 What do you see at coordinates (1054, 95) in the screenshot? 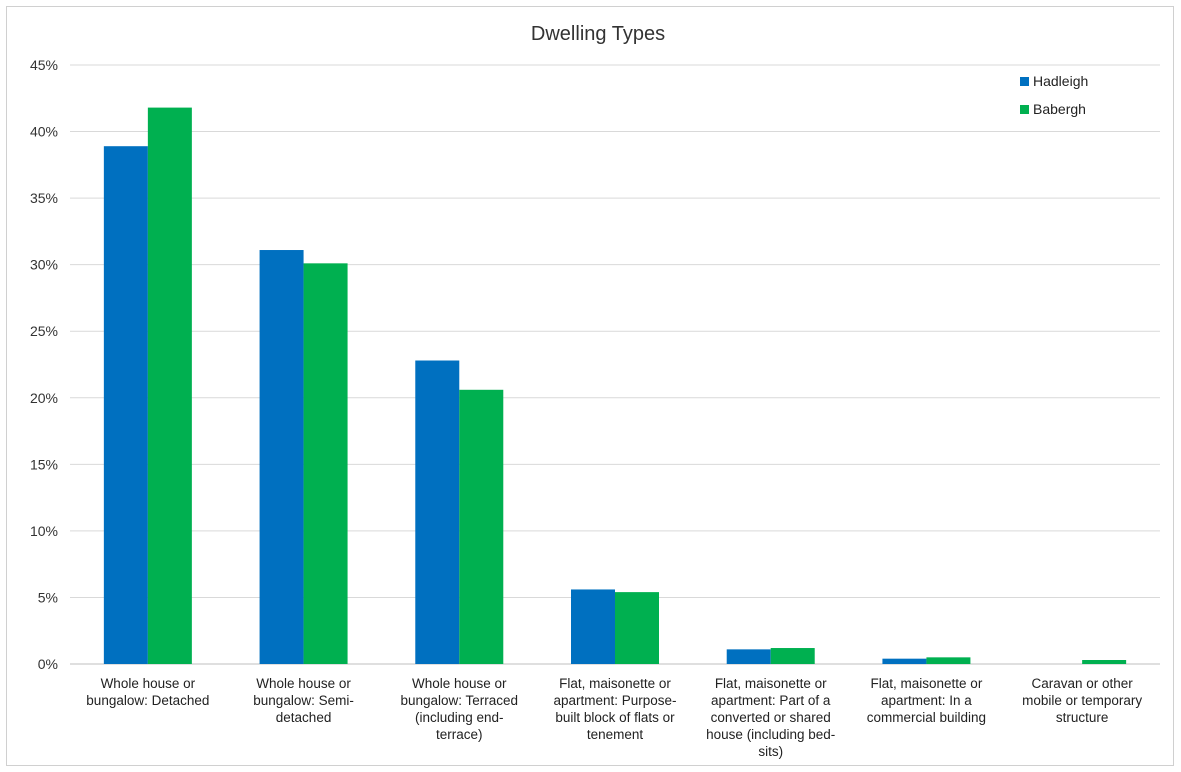
I see `legend: Hadleigh Babergh` at bounding box center [1054, 95].